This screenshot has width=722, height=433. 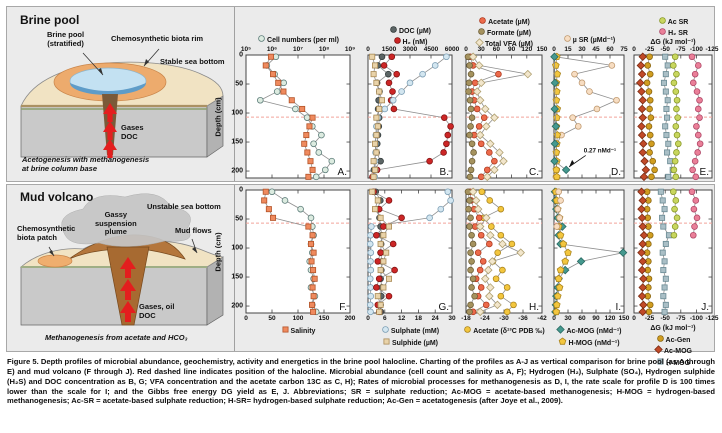 I want to click on biota-patch-label: Chemosynthetic biota patch, so click(x=46, y=233).